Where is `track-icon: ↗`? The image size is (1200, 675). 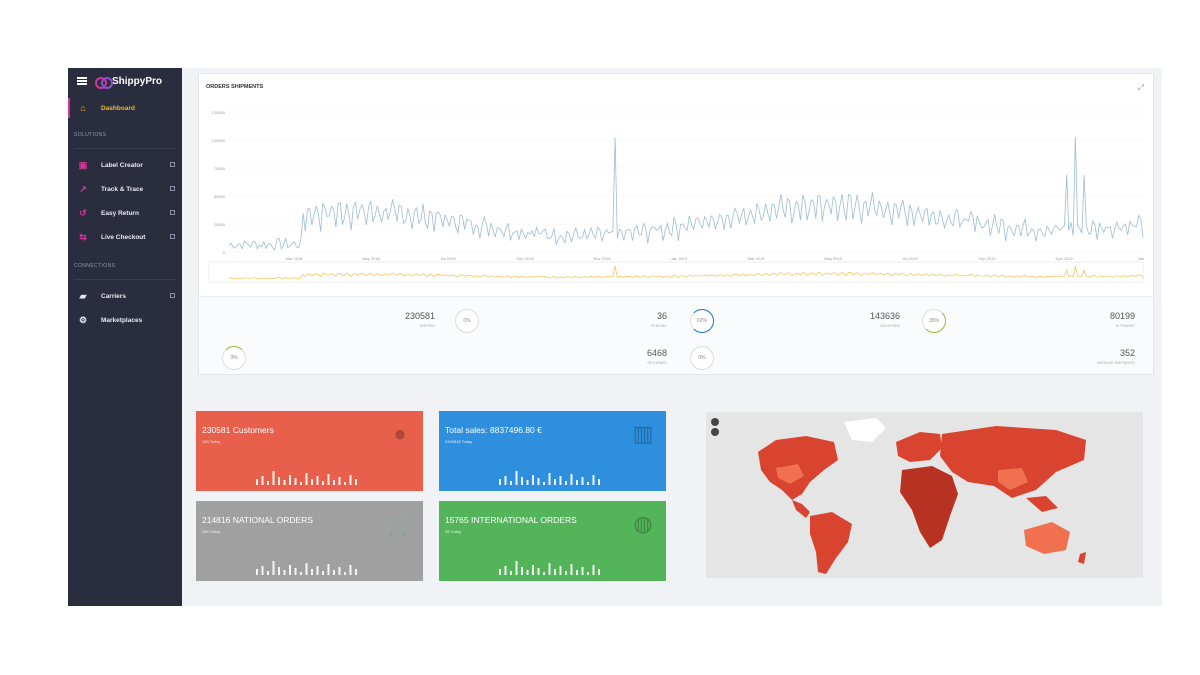
track-icon: ↗ is located at coordinates (83, 188).